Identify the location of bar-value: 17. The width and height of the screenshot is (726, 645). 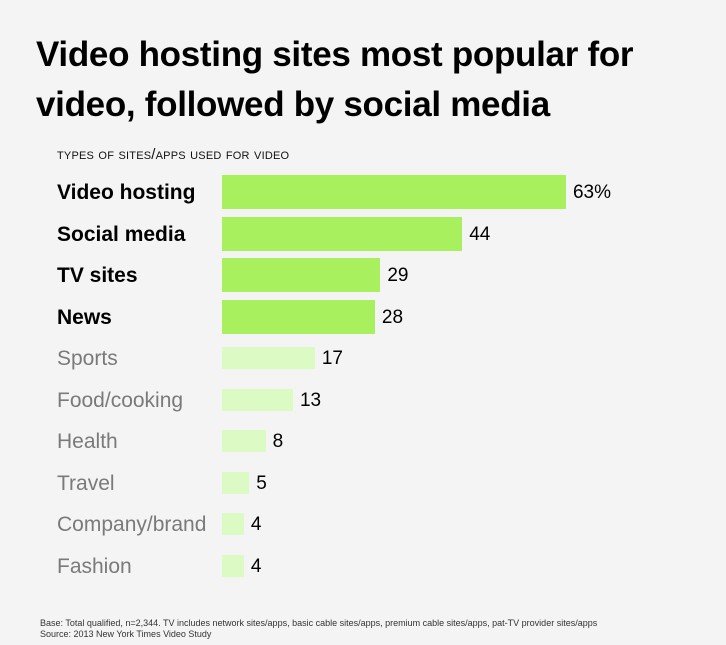
(332, 358).